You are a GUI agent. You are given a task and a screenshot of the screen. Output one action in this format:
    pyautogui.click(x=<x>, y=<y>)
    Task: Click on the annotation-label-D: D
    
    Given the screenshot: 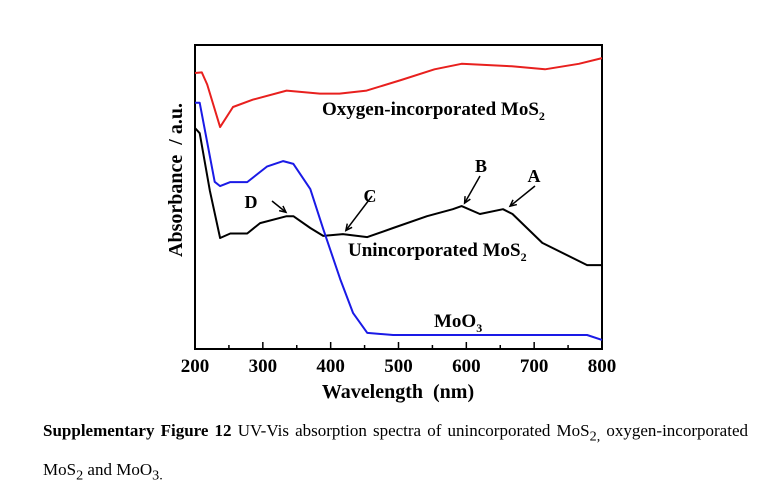 What is the action you would take?
    pyautogui.click(x=251, y=202)
    